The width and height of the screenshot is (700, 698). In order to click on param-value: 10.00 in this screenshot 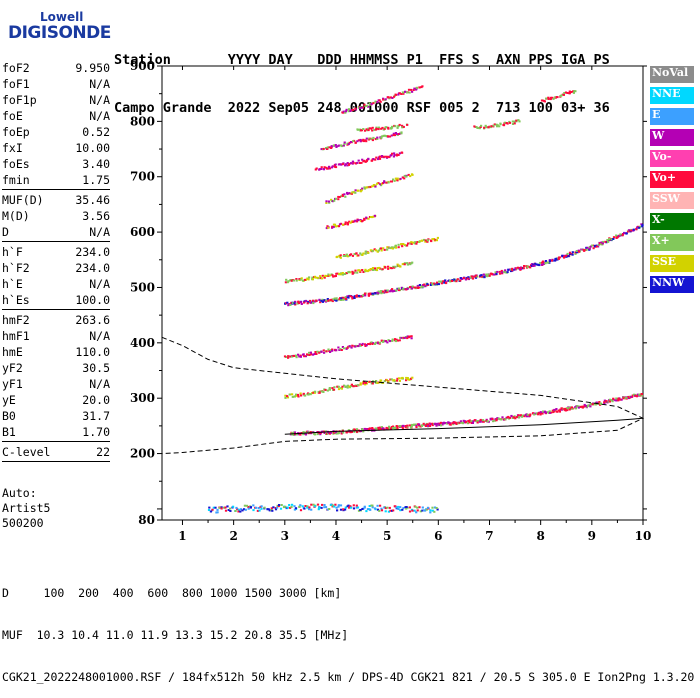, I will do `click(92, 148)`.